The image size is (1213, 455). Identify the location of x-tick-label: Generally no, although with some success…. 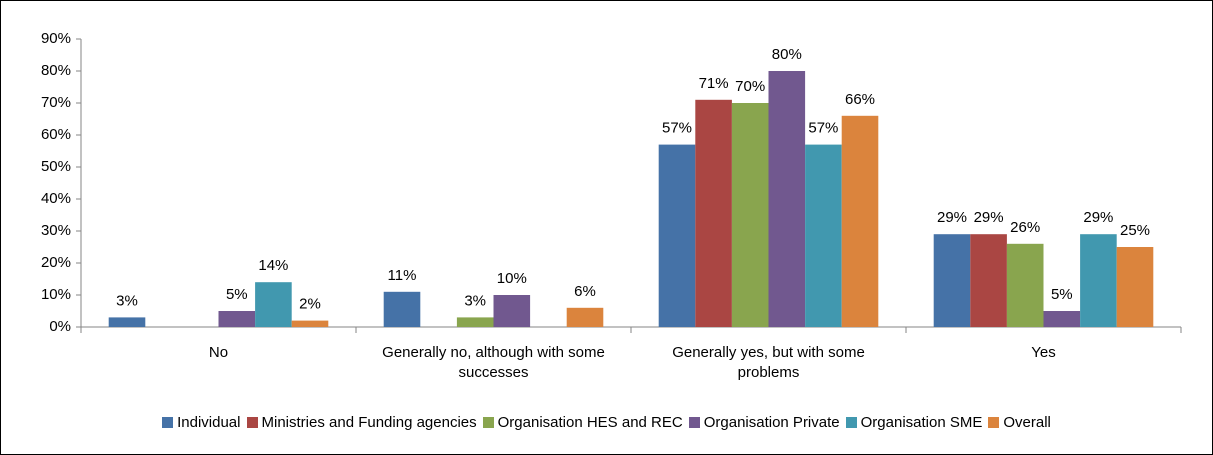
(493, 362).